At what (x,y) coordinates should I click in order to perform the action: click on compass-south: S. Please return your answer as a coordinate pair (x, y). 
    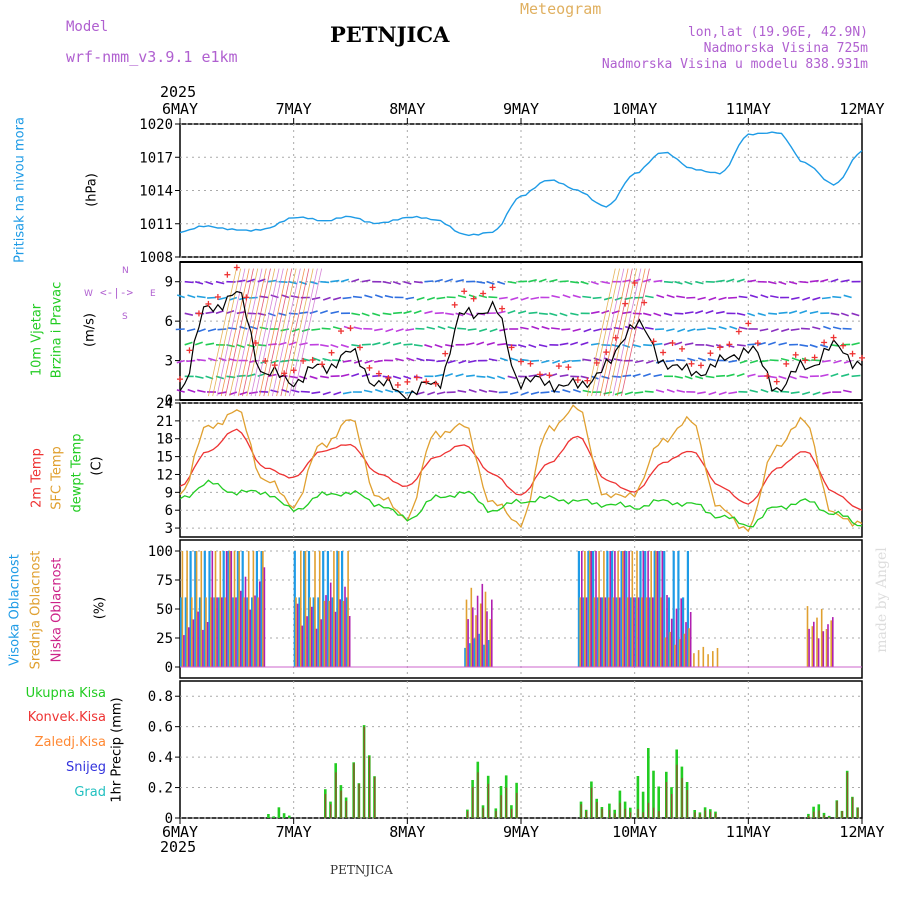
    Looking at the image, I should click on (125, 317).